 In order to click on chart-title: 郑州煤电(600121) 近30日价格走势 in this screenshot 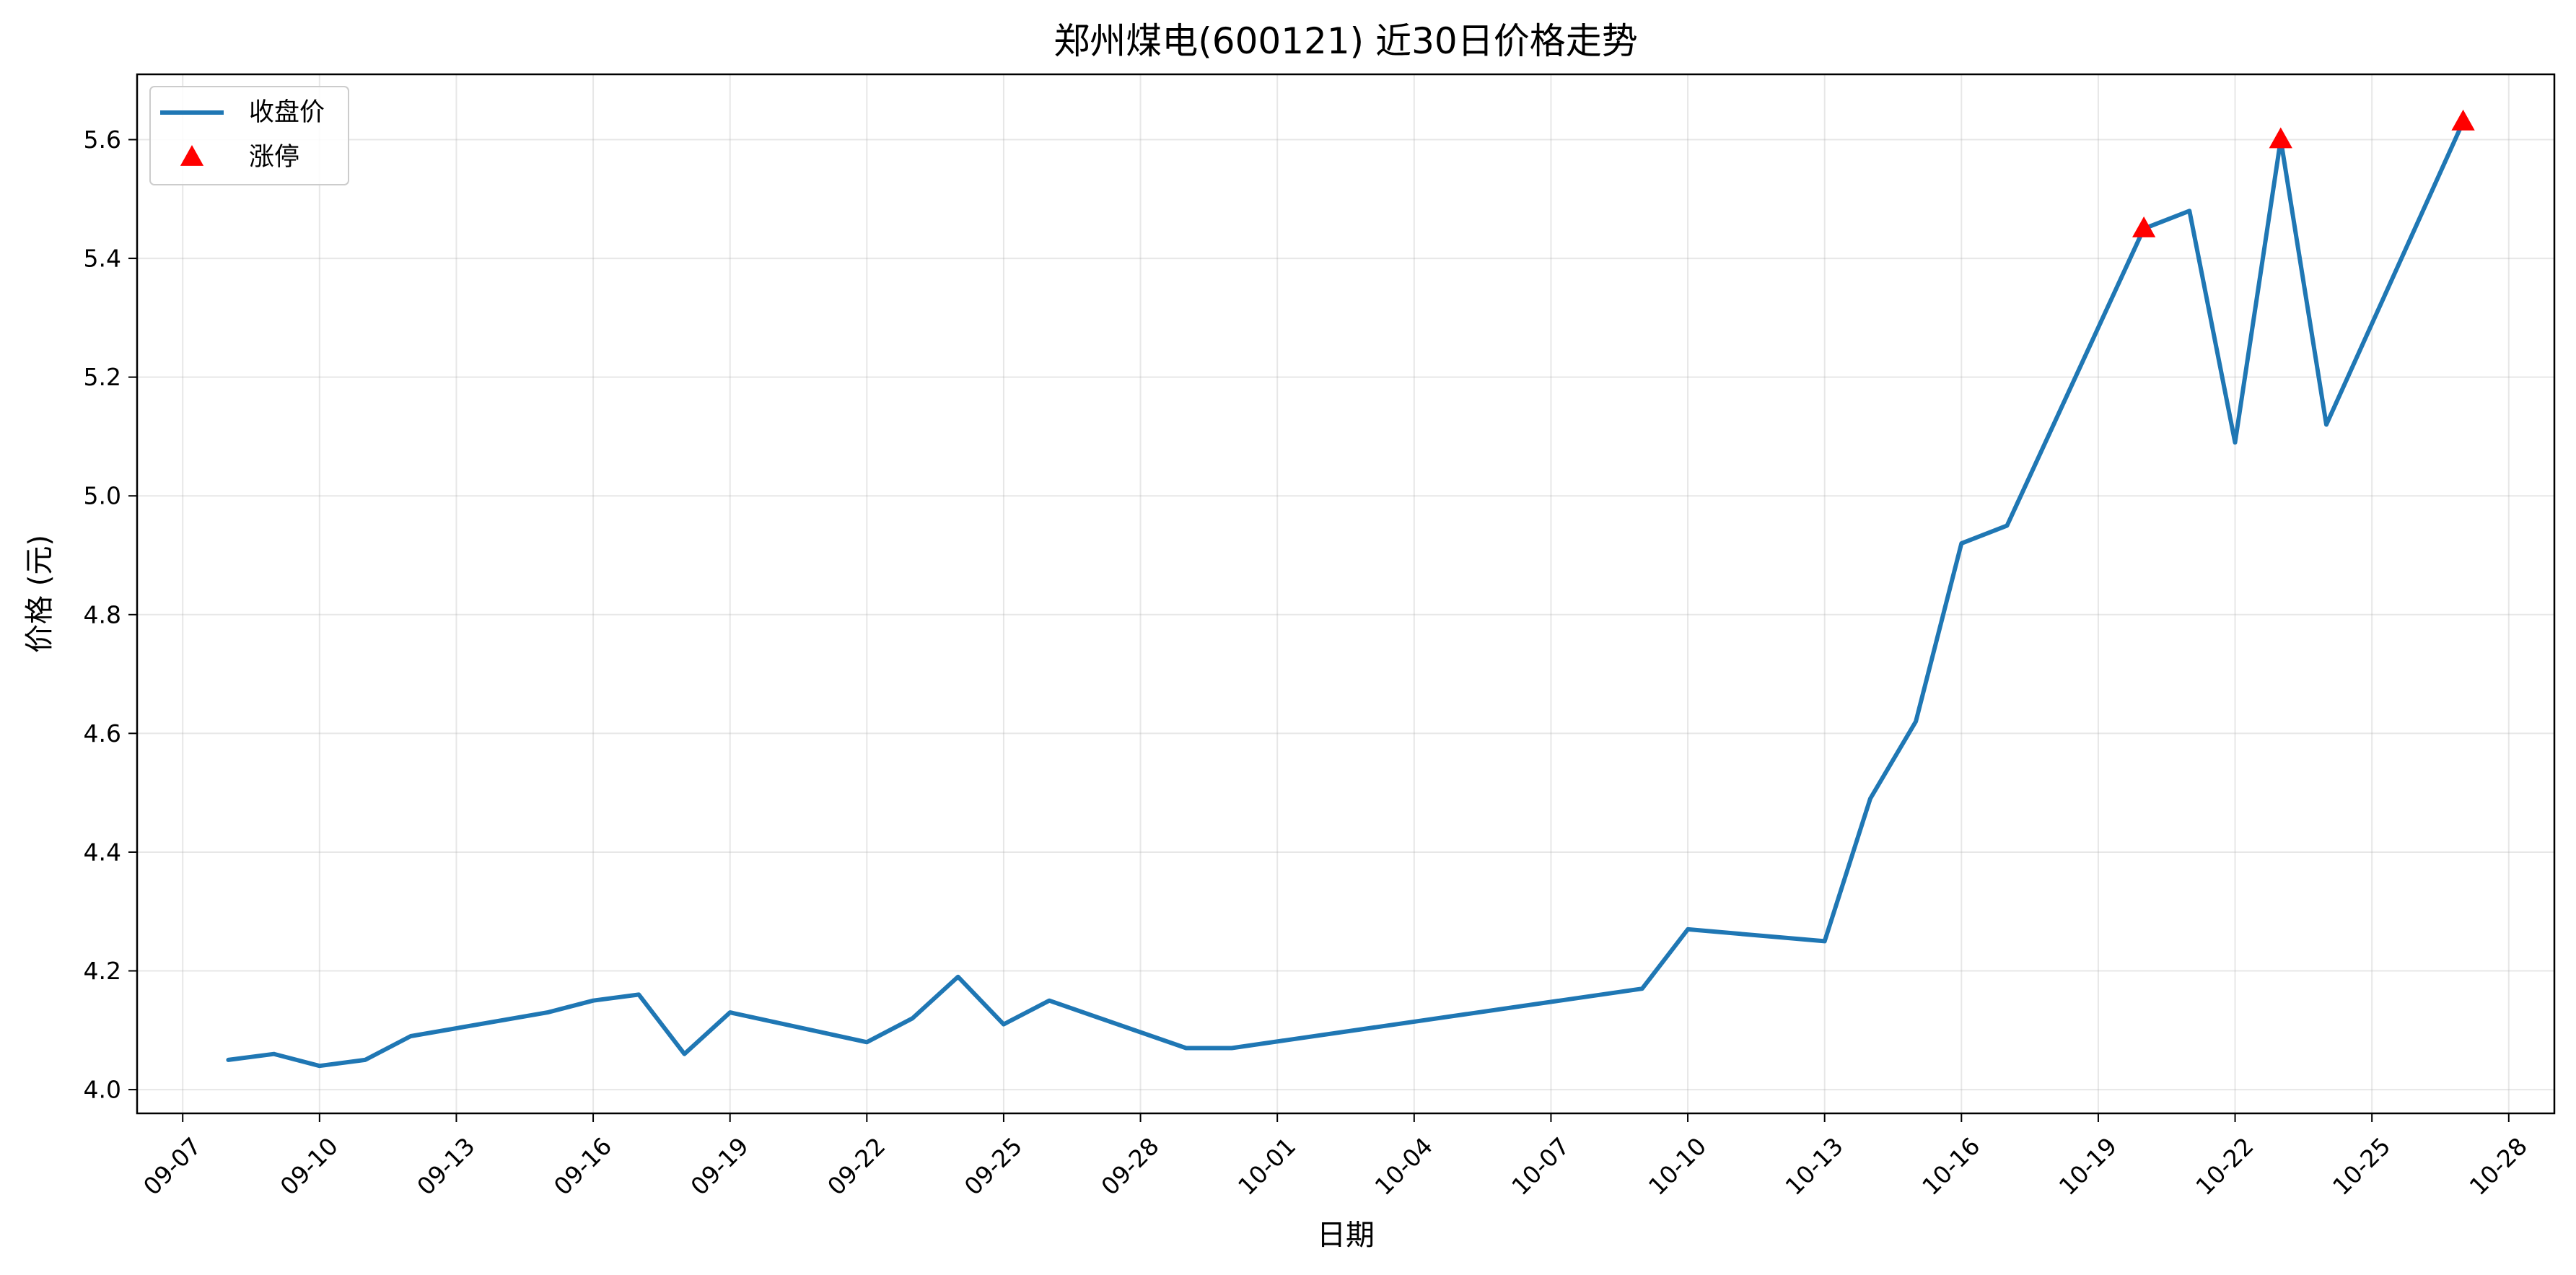, I will do `click(1345, 41)`.